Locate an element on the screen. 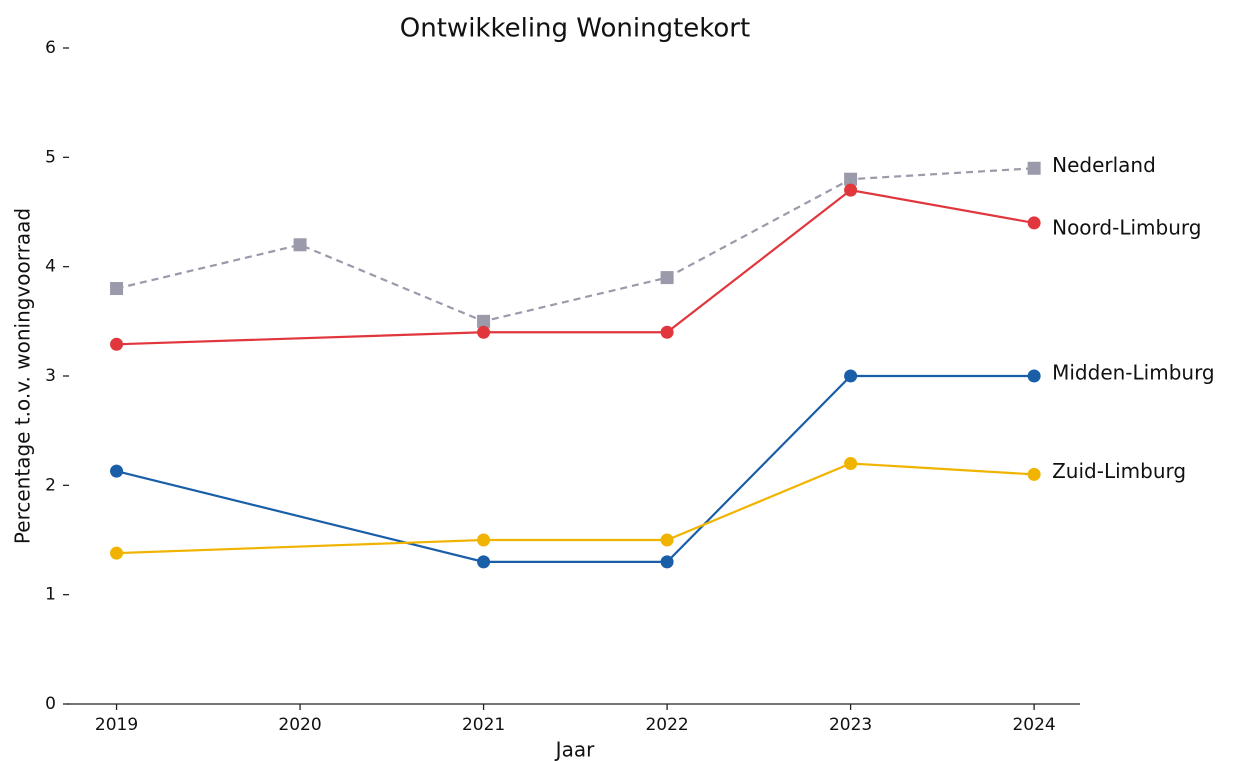 The image size is (1246, 761). y-tick-label: 2 is located at coordinates (50, 485).